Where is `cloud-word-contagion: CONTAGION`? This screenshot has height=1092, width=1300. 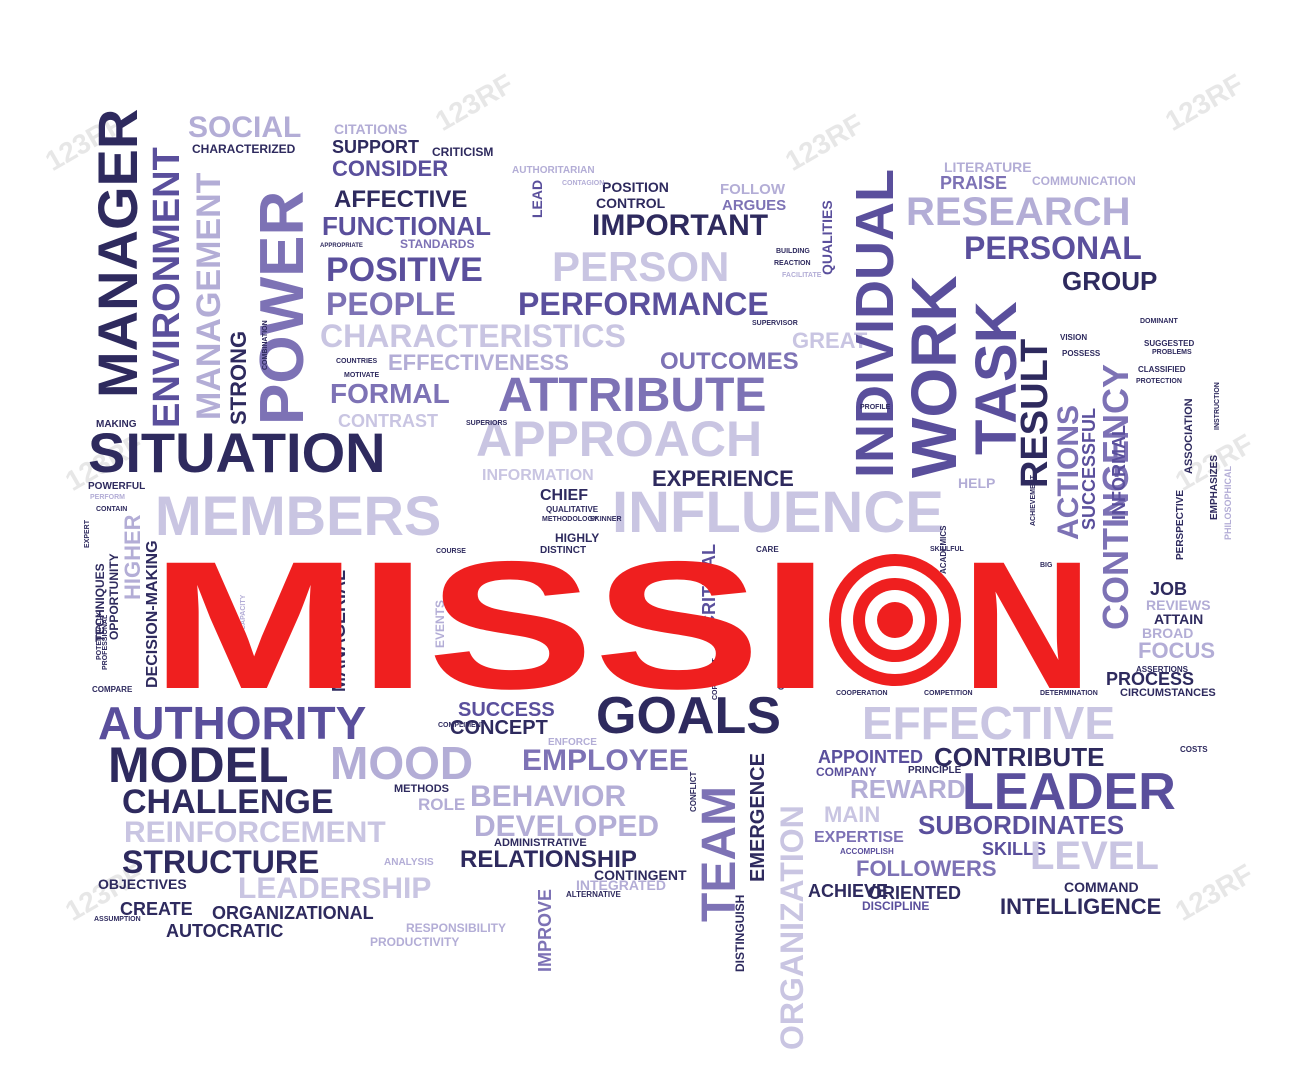
cloud-word-contagion: CONTAGION is located at coordinates (583, 183).